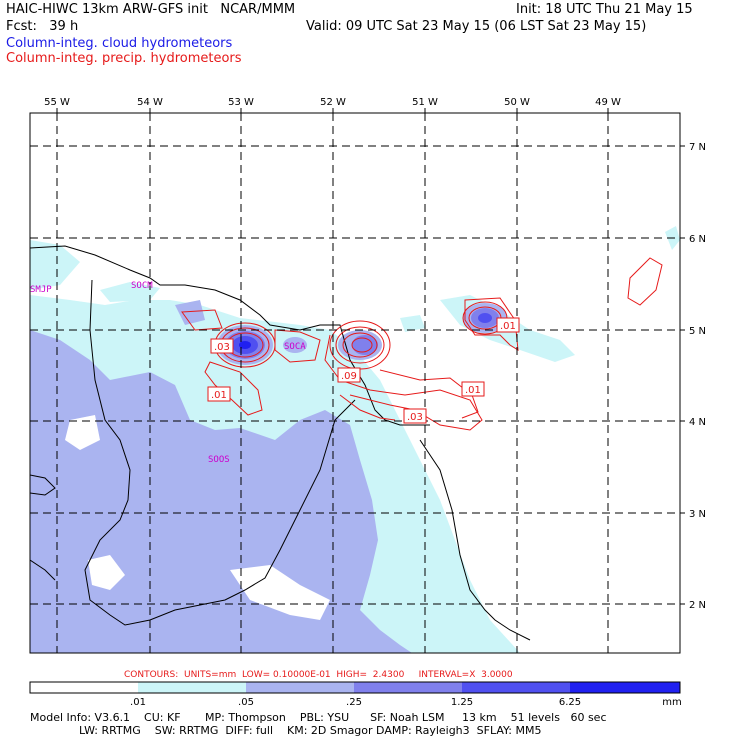 The height and width of the screenshot is (740, 740). I want to click on colorbar-tick: .25, so click(354, 702).